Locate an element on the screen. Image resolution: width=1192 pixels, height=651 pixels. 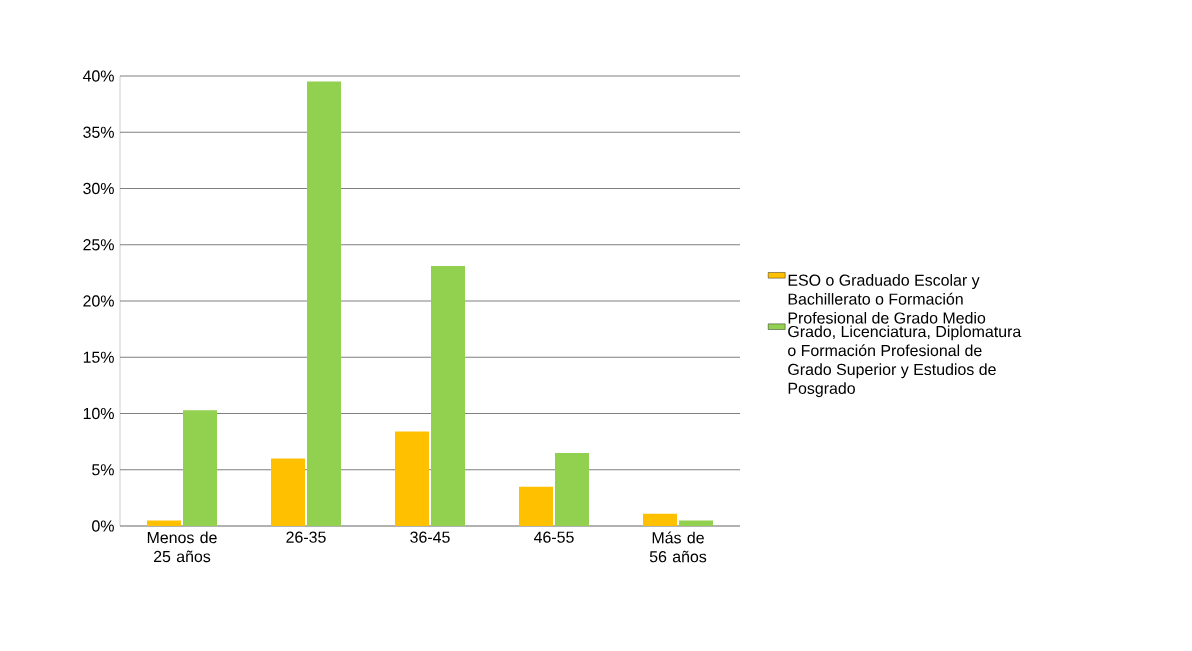
y-tick-label: 0% is located at coordinates (103, 526).